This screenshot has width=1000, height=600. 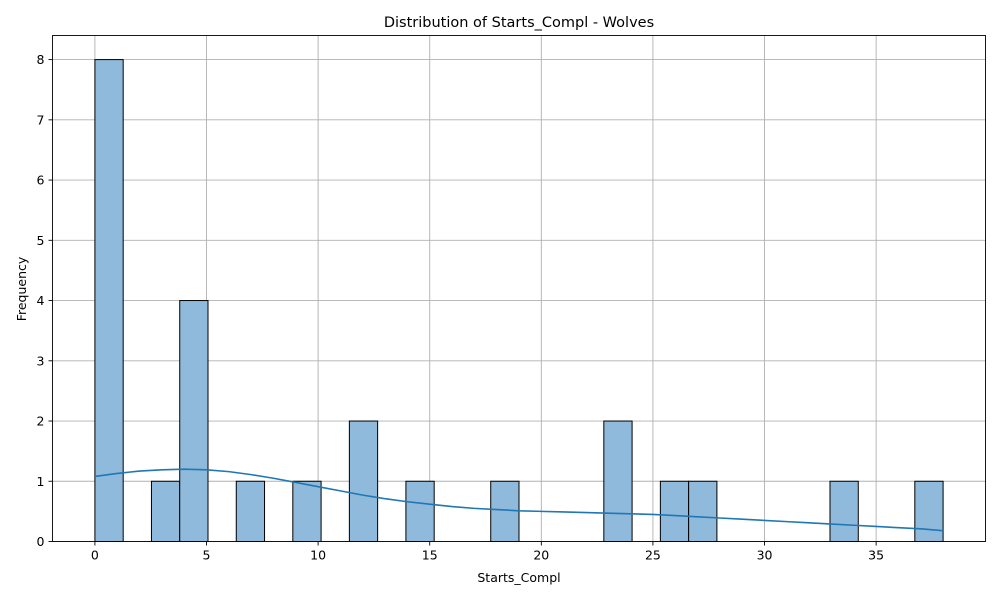 What do you see at coordinates (765, 555) in the screenshot?
I see `x-tick-label: 30` at bounding box center [765, 555].